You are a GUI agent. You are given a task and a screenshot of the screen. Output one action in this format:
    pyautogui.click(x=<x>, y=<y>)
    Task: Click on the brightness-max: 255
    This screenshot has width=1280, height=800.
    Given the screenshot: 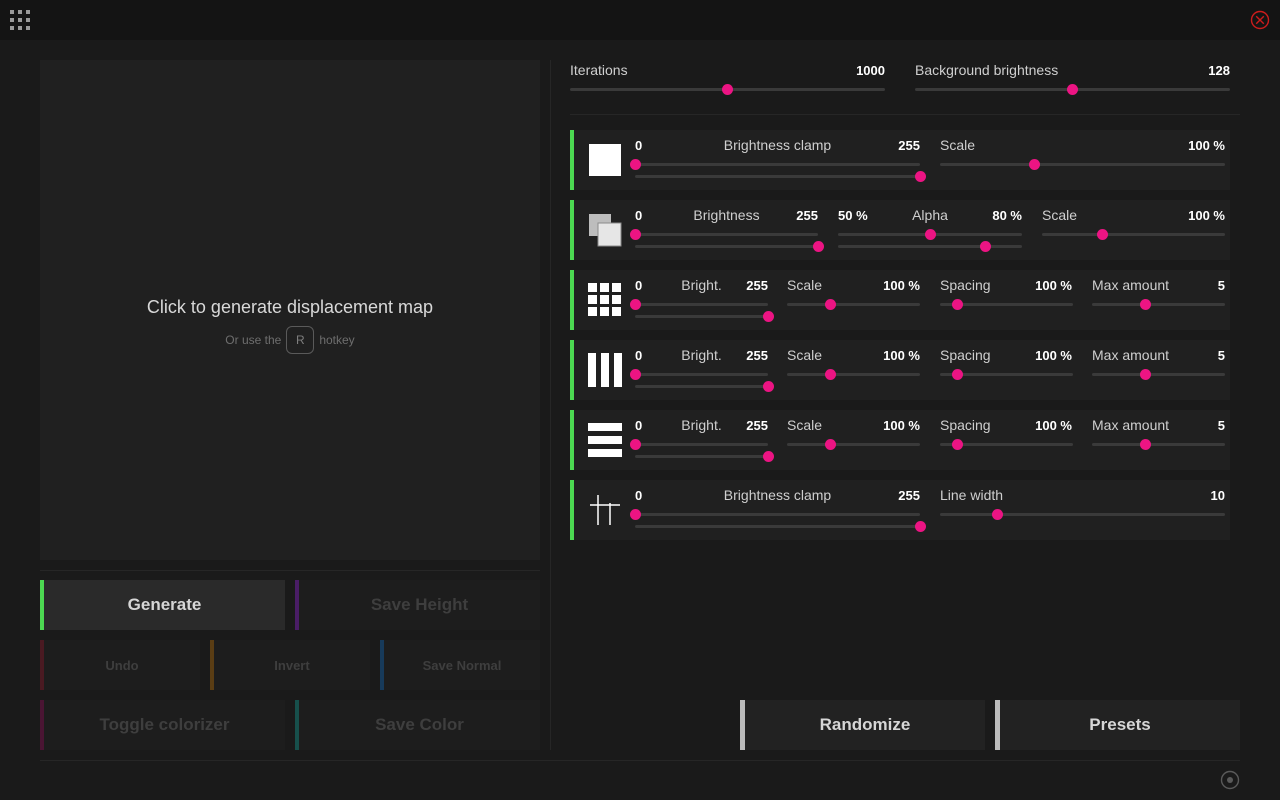 What is the action you would take?
    pyautogui.click(x=757, y=285)
    